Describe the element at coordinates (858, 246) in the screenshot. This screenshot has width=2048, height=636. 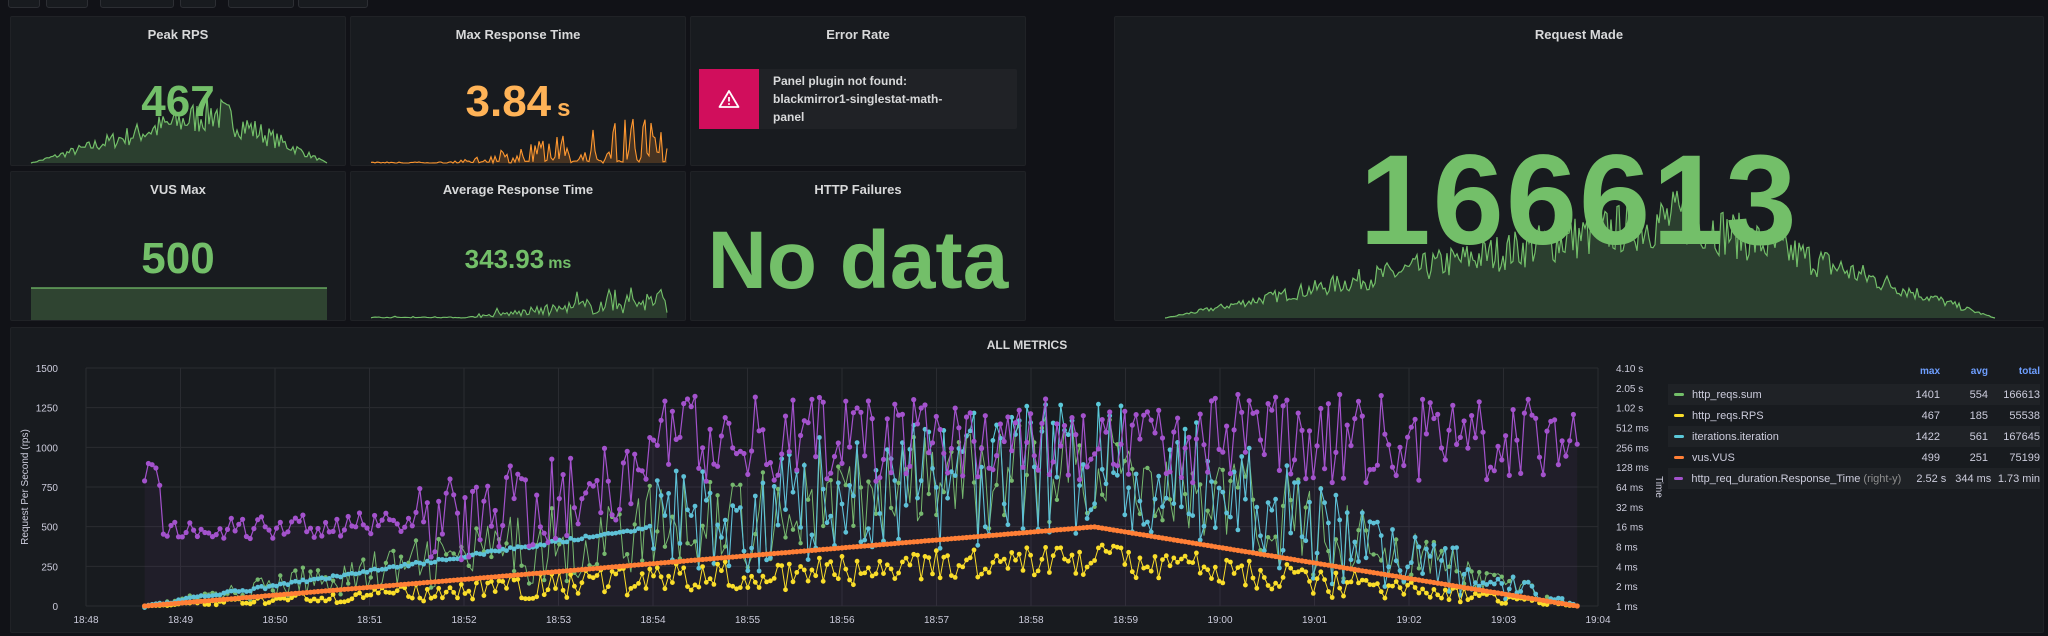
I see `http-failures-panel: HTTP Failures No data` at that location.